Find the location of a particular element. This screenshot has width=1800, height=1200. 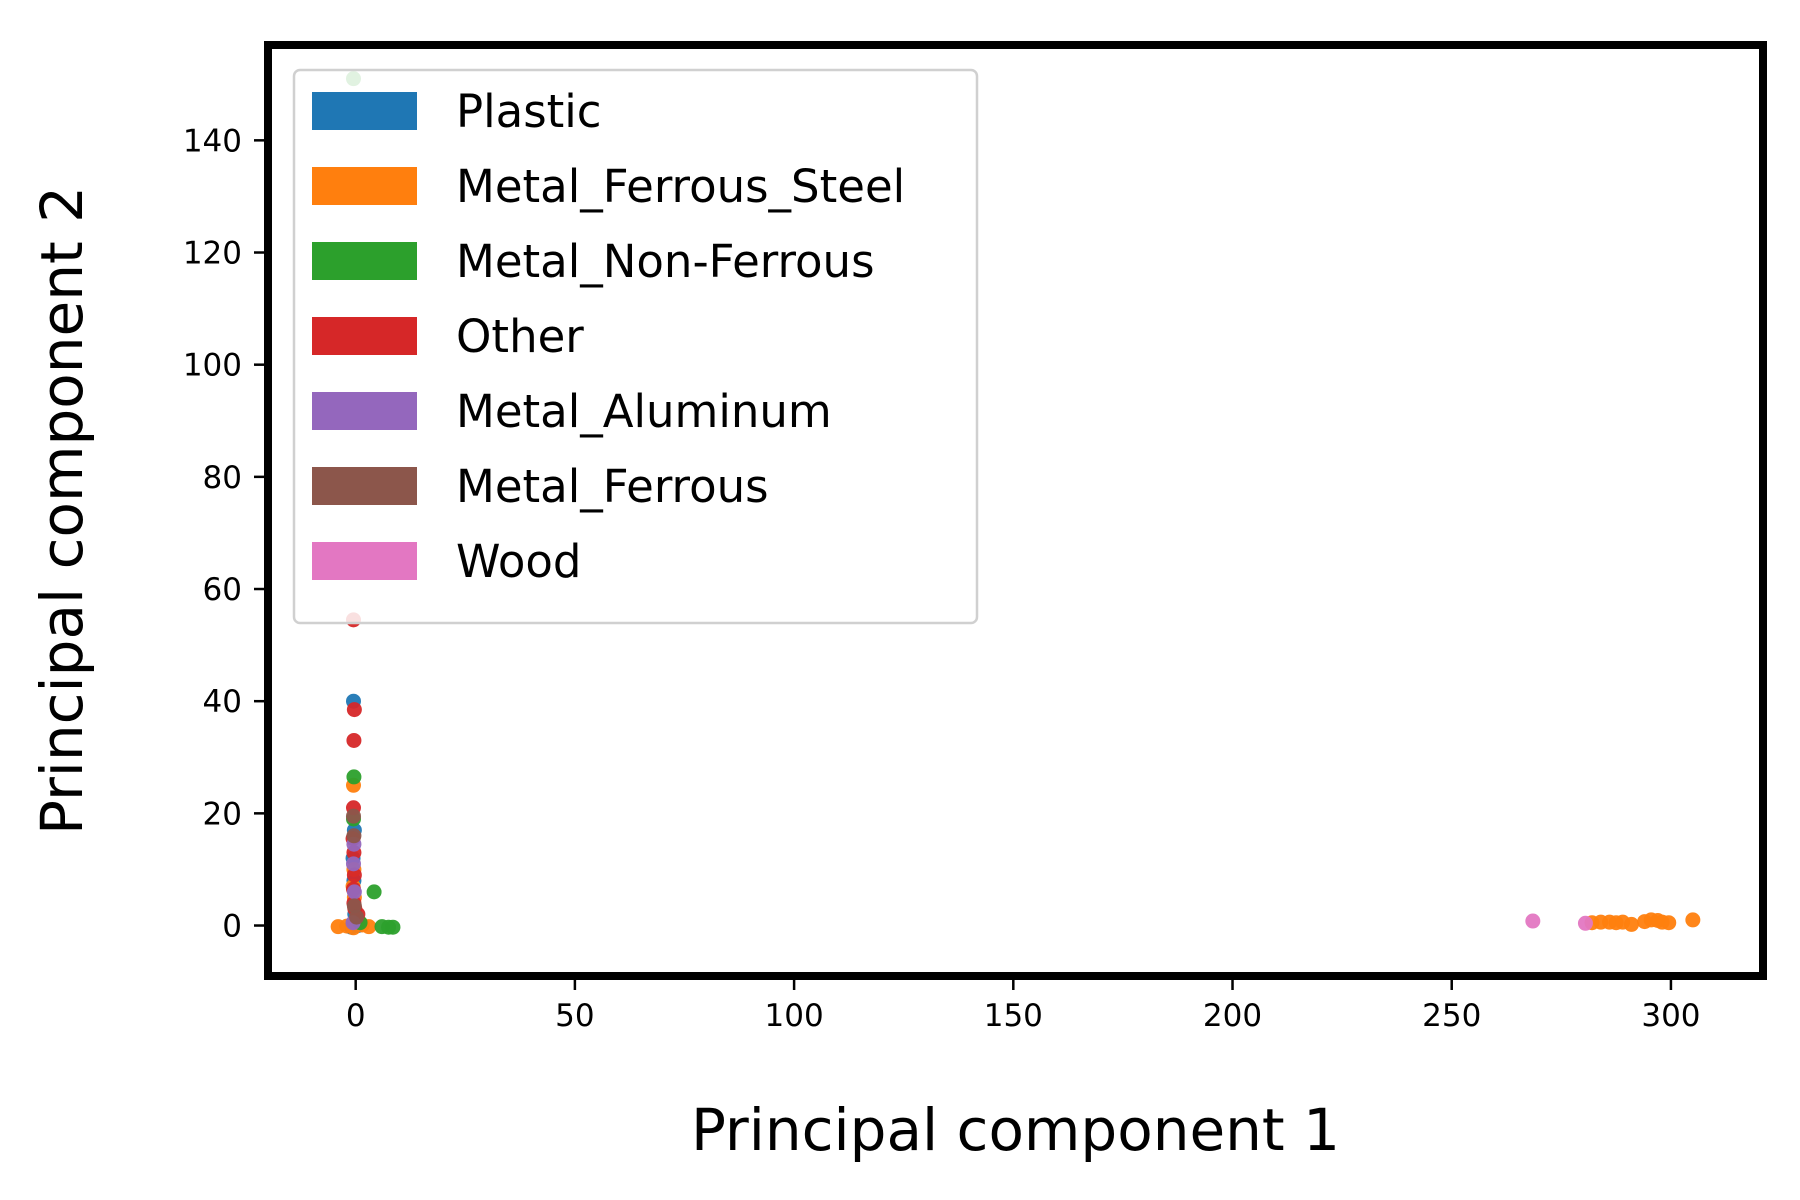

x-tick-label: 150 is located at coordinates (1013, 1016).